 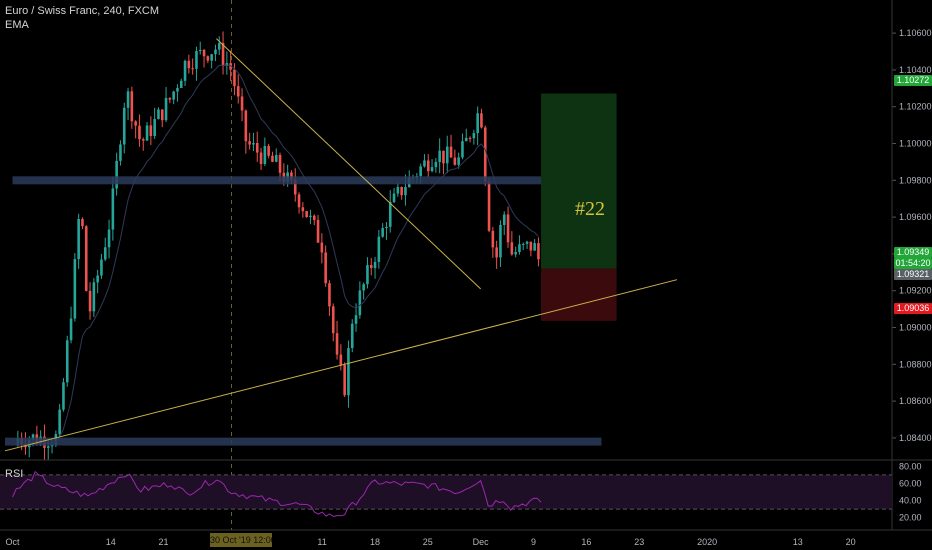 I want to click on y-tick-label: 1.10600, so click(x=915, y=33).